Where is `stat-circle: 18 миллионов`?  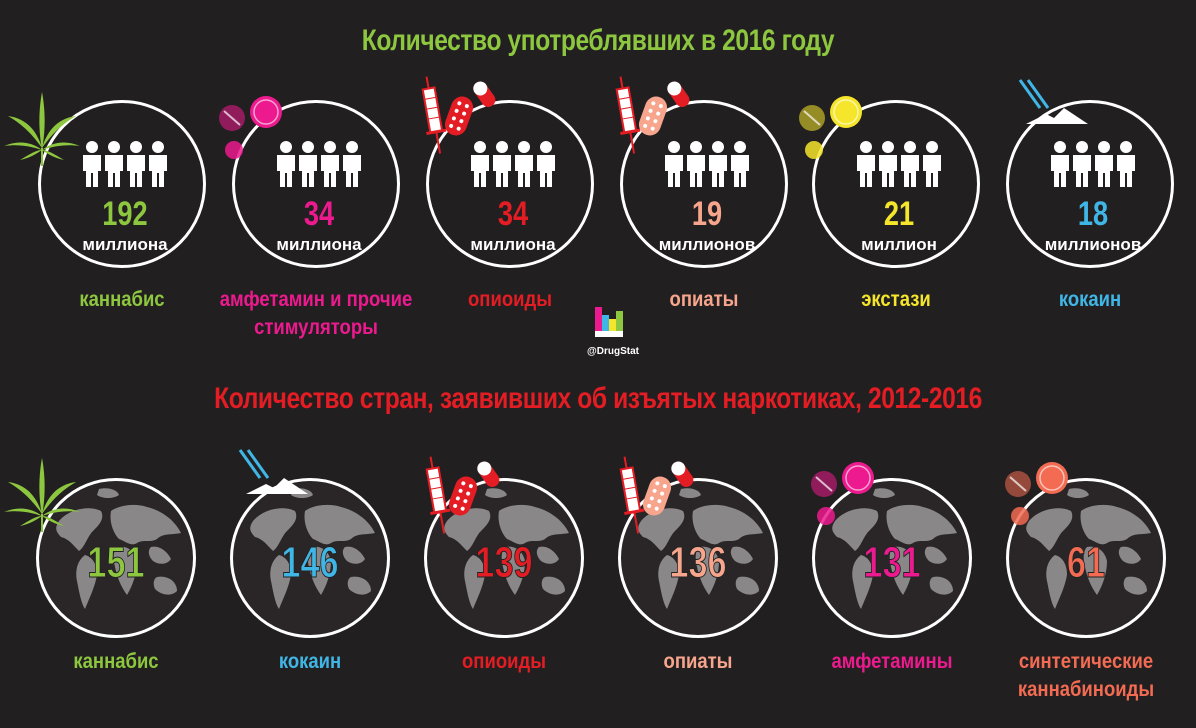 stat-circle: 18 миллионов is located at coordinates (1090, 184).